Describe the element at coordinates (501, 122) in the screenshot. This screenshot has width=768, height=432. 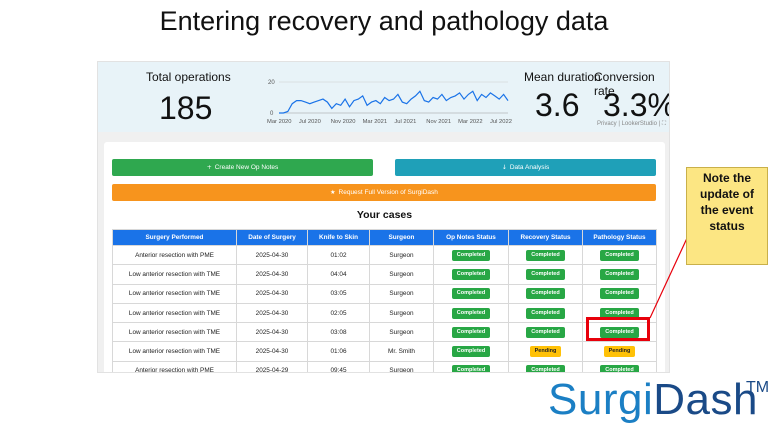
I see `x-tick-label: Jul 2022` at that location.